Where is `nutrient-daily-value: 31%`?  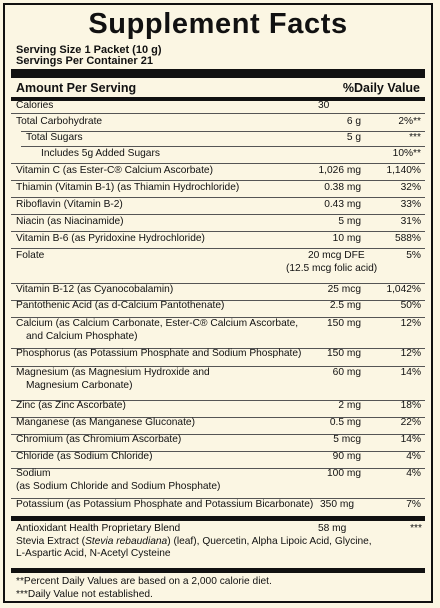
nutrient-daily-value: 31% is located at coordinates (410, 221).